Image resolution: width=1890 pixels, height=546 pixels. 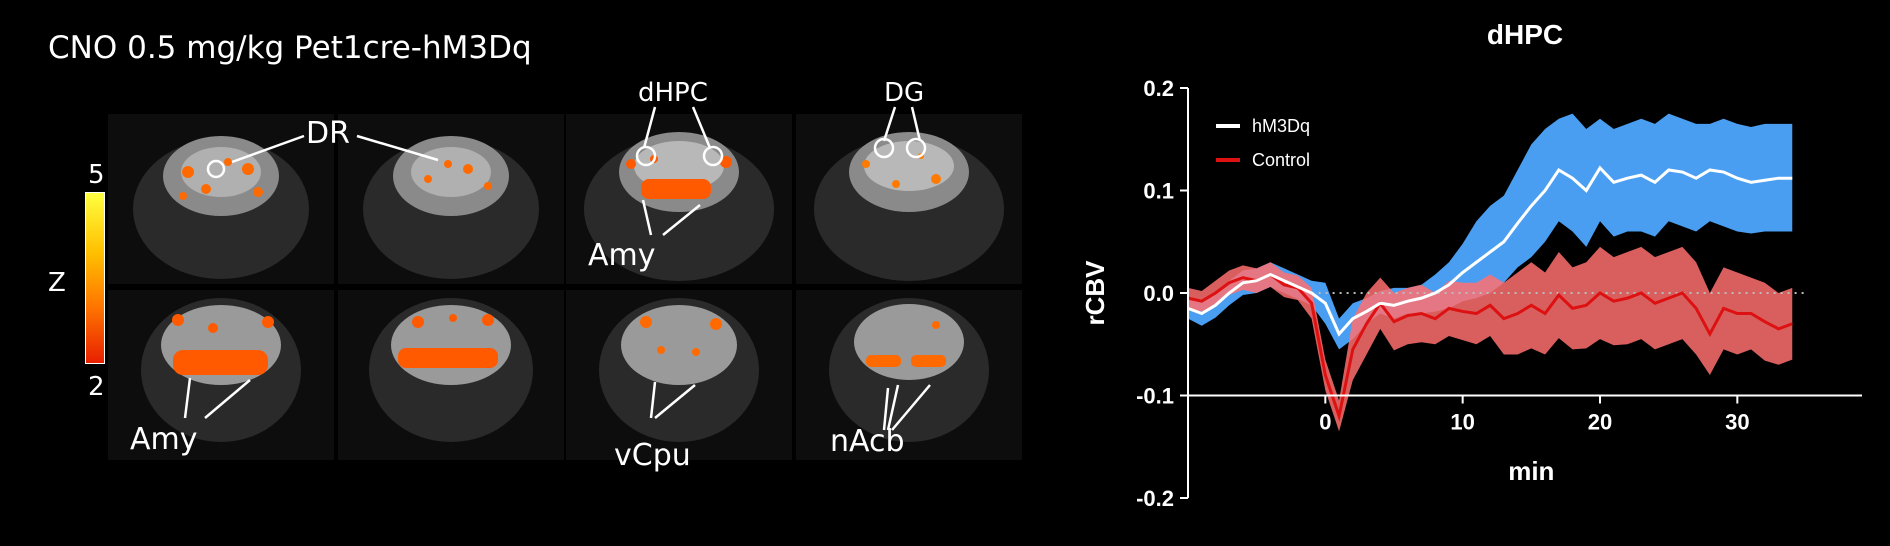 I want to click on brain-slice-dg, so click(x=909, y=199).